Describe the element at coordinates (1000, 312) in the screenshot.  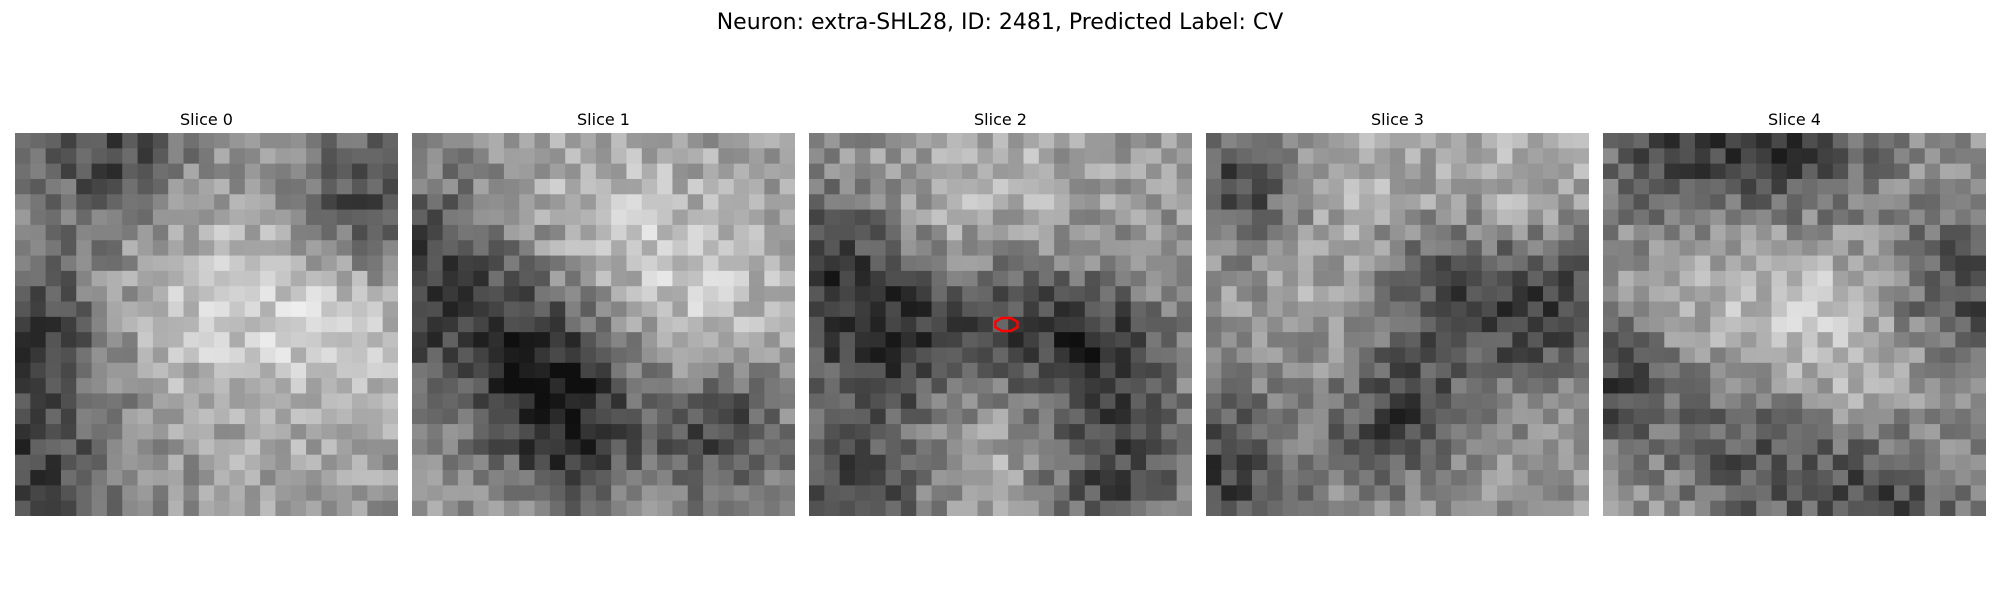
I see `slice-panel-2: Slice 2` at that location.